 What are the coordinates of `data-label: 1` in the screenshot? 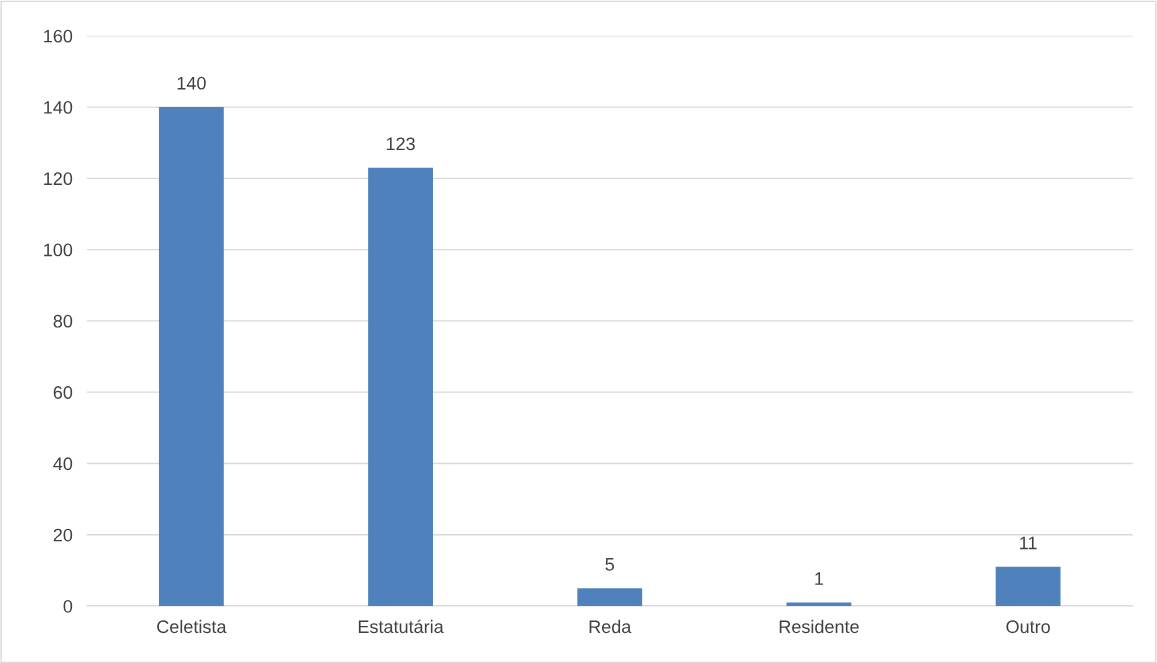 It's located at (819, 578).